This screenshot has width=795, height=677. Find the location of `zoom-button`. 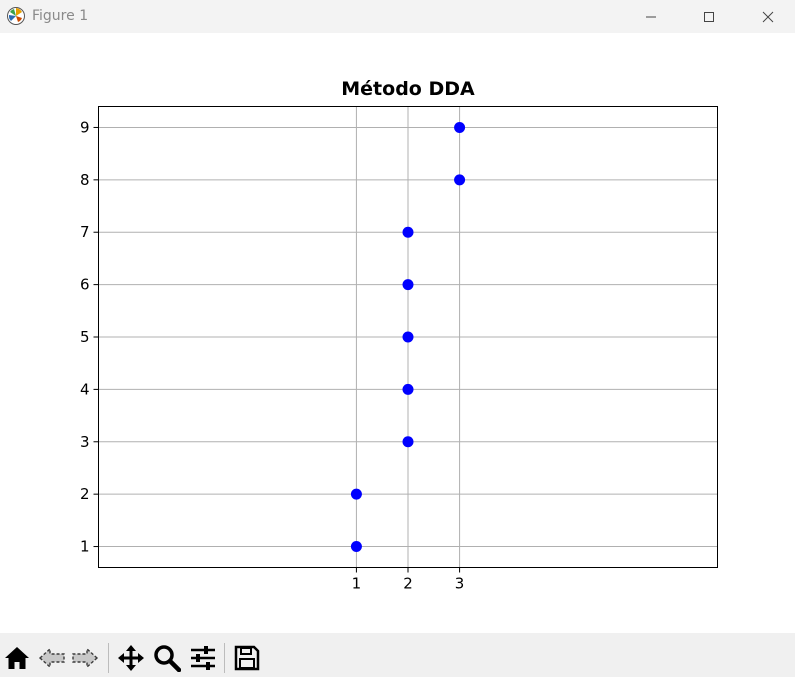

zoom-button is located at coordinates (167, 658).